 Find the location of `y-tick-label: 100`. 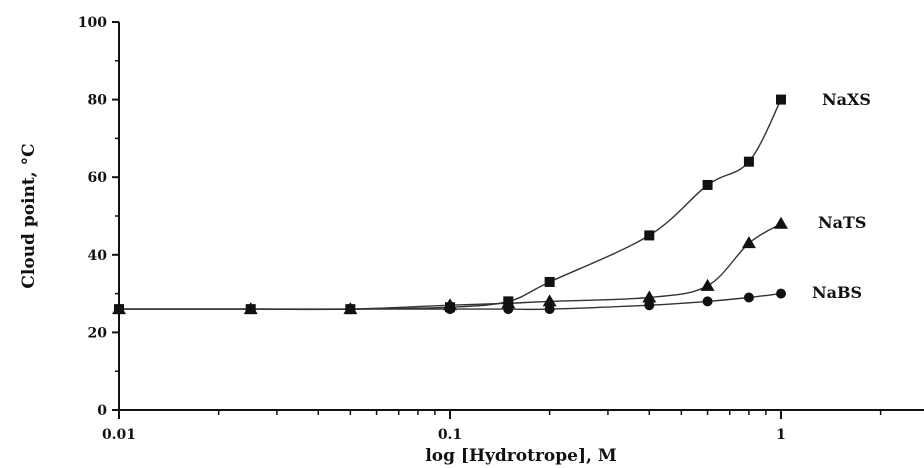

y-tick-label: 100 is located at coordinates (92, 23).